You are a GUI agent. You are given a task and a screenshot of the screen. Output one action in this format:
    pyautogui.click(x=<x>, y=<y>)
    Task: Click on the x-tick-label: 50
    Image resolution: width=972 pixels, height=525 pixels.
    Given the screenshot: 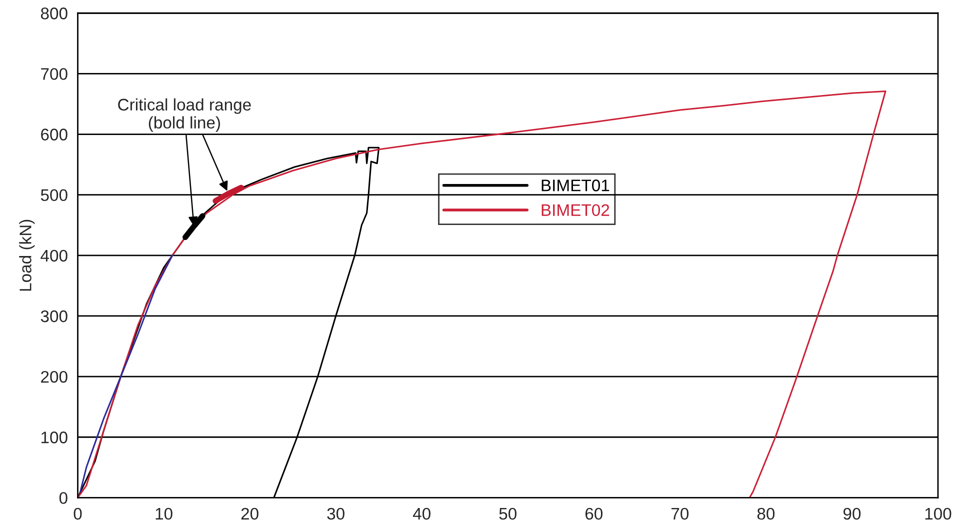 What is the action you would take?
    pyautogui.click(x=507, y=514)
    